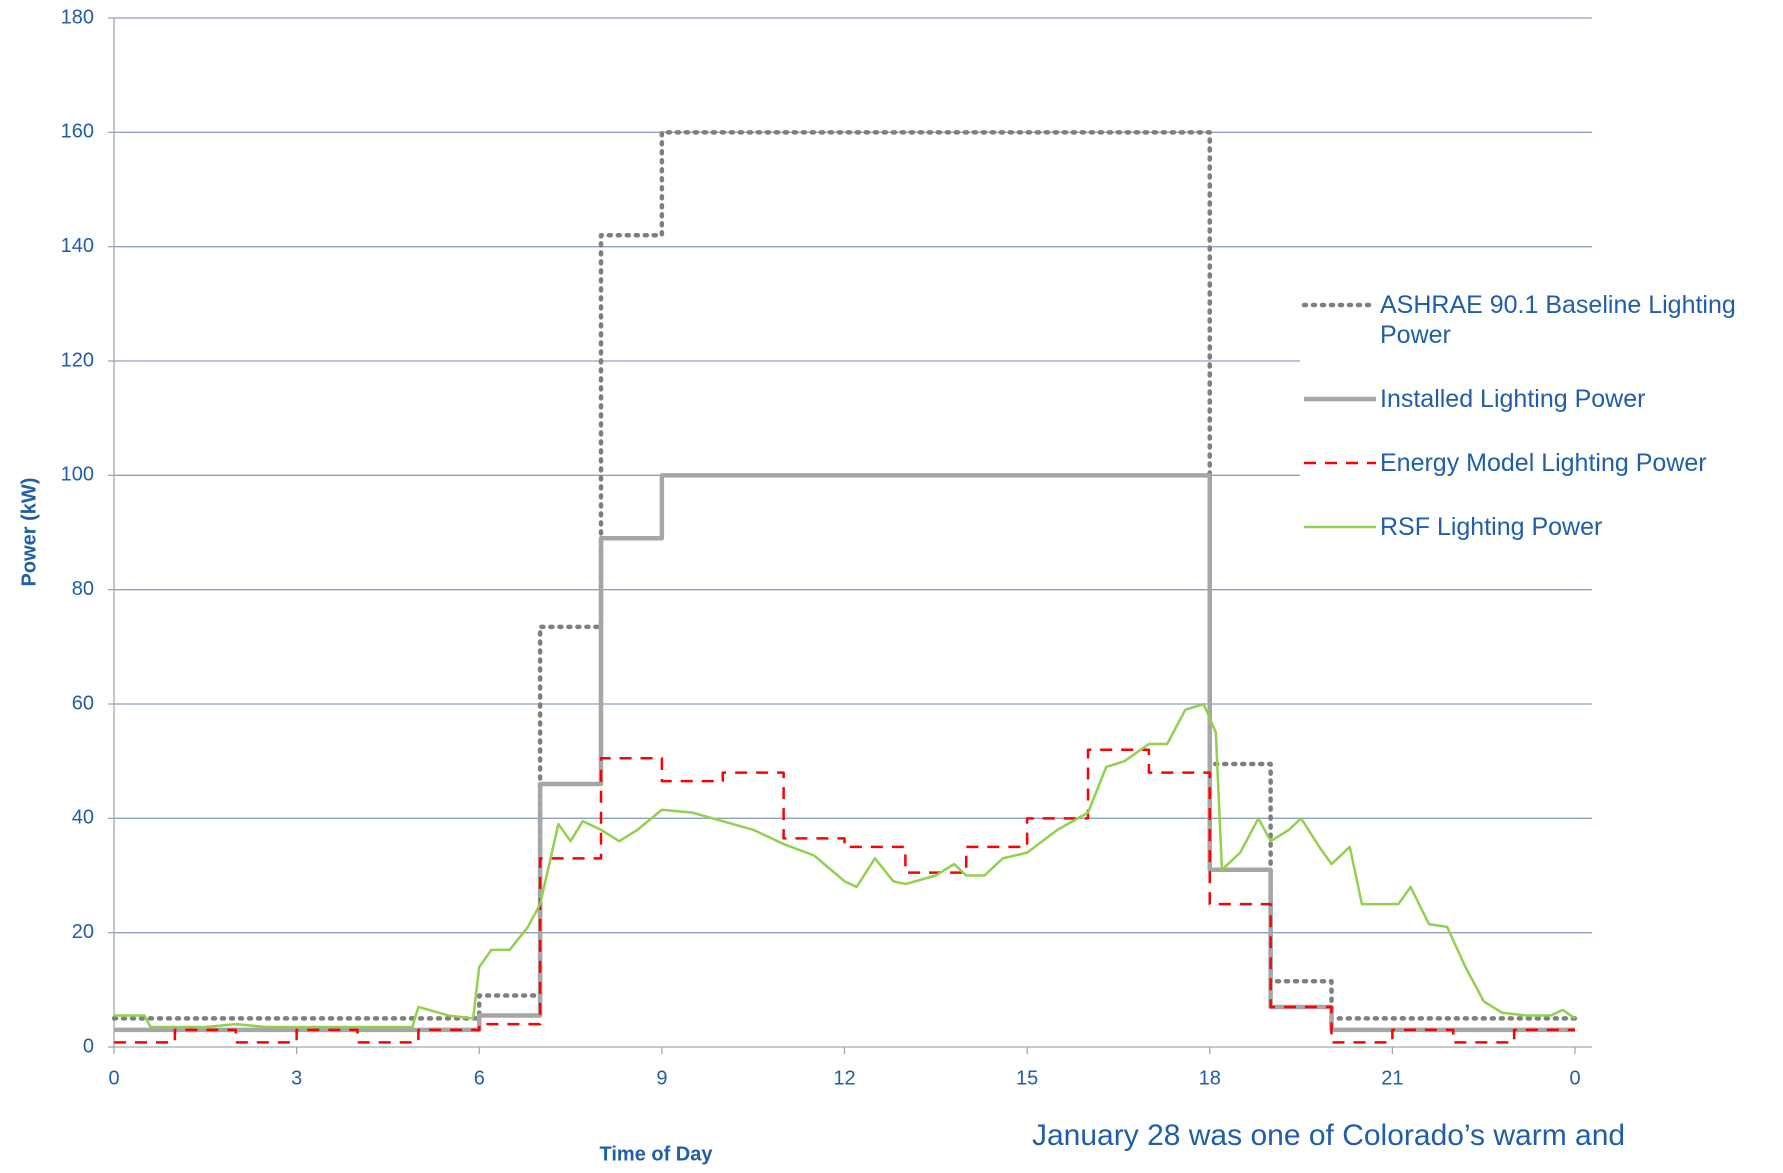 The image size is (1783, 1173). What do you see at coordinates (1027, 1078) in the screenshot?
I see `x-tick-label: 15` at bounding box center [1027, 1078].